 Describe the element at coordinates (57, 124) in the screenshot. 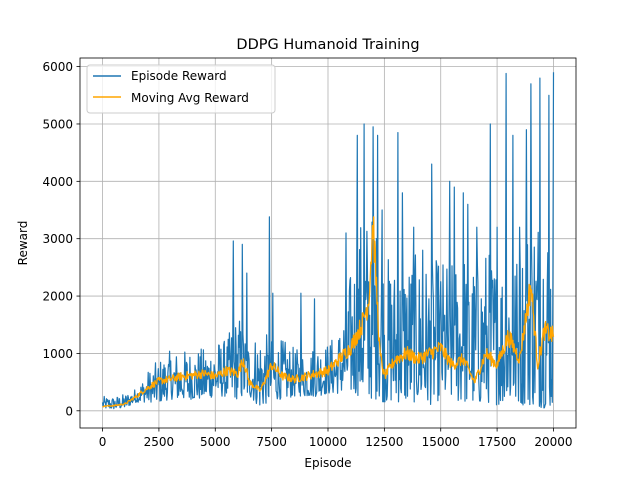

I see `y-tick-label: 5000` at that location.